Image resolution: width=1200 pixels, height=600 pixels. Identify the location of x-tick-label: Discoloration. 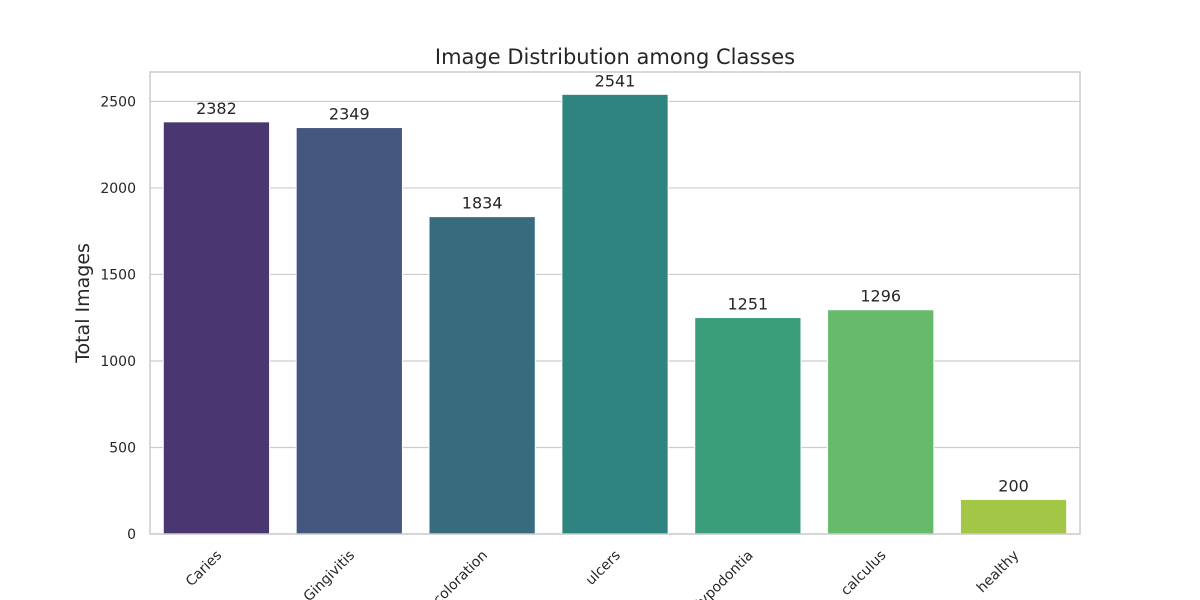
(453, 574).